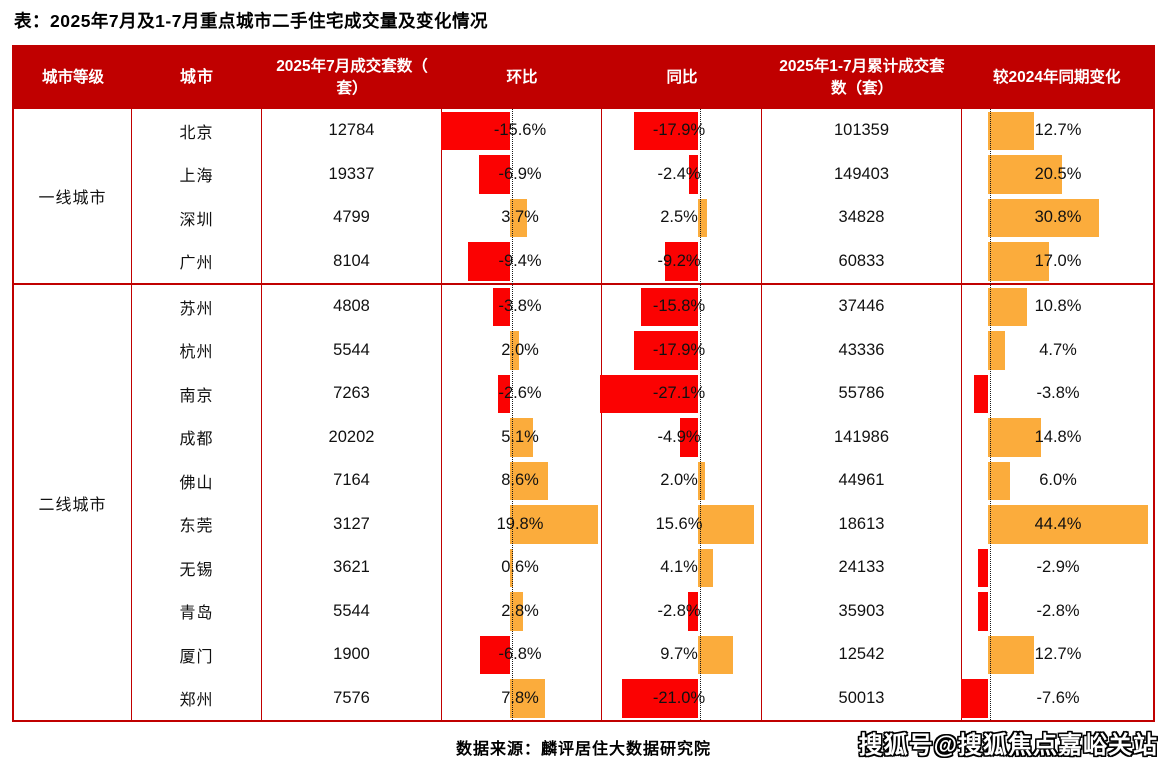 This screenshot has width=1162, height=763. What do you see at coordinates (522, 655) in the screenshot?
I see `mom-change-cell: -6.8%` at bounding box center [522, 655].